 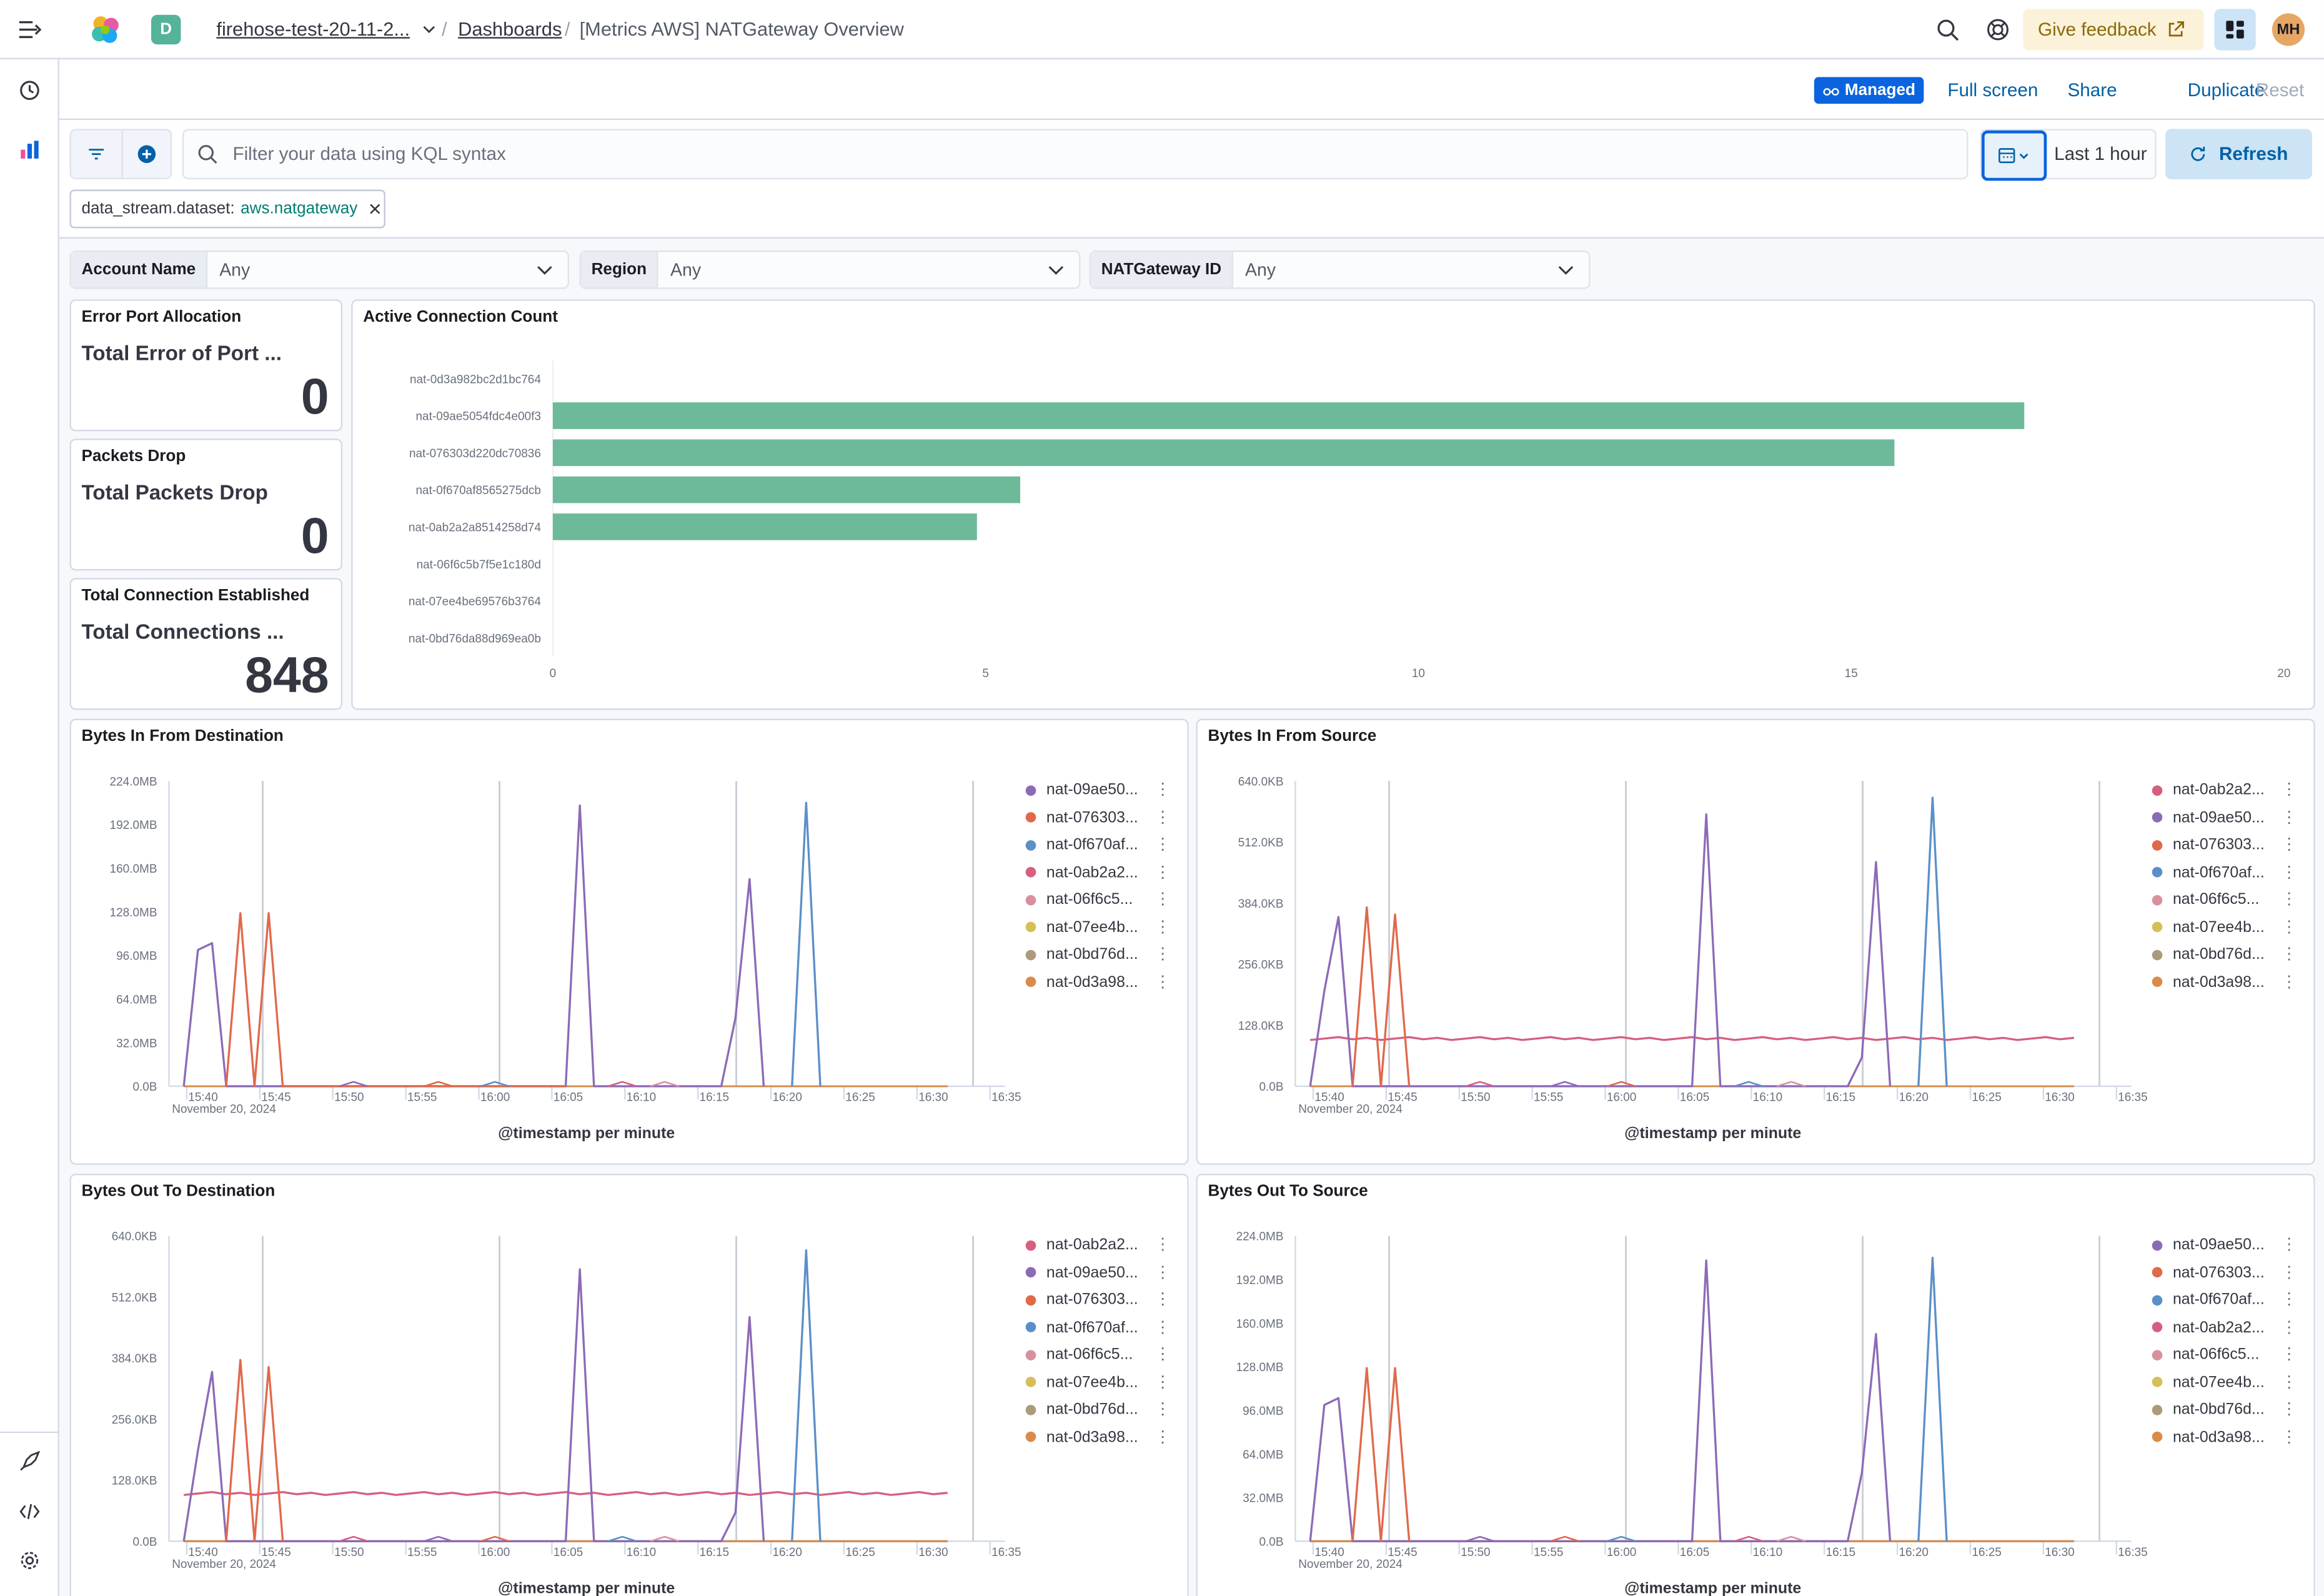 I want to click on code-icon, so click(x=30, y=1512).